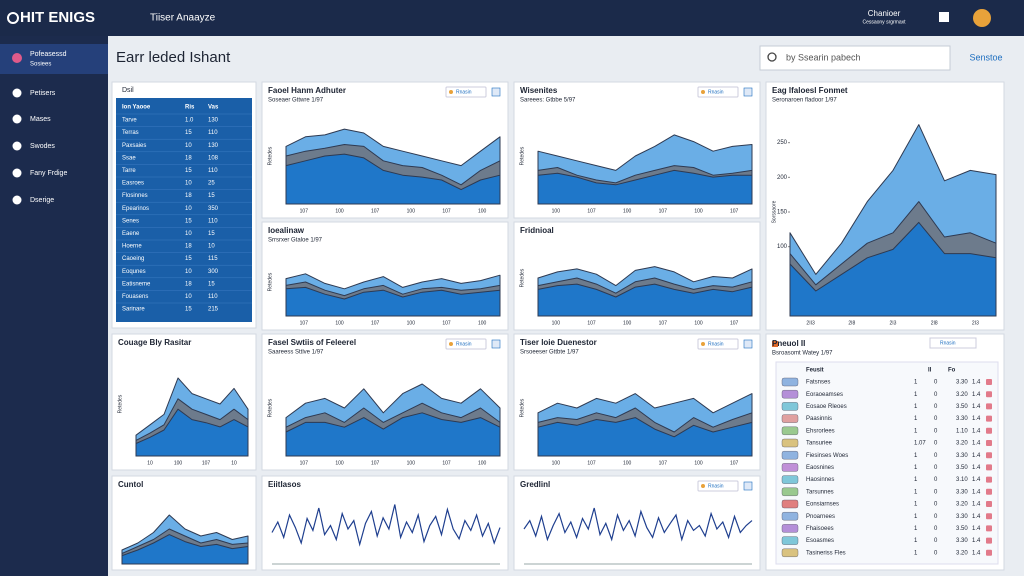  Describe the element at coordinates (136, 108) in the screenshot. I see `table-header: Ion Yaooe` at that location.